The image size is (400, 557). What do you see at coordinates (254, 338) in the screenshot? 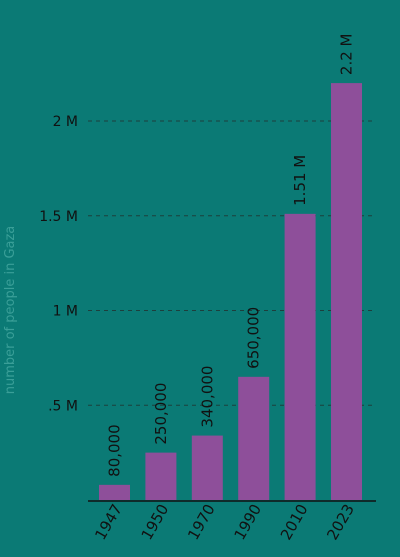
I see `data-label: 650,000` at bounding box center [254, 338].